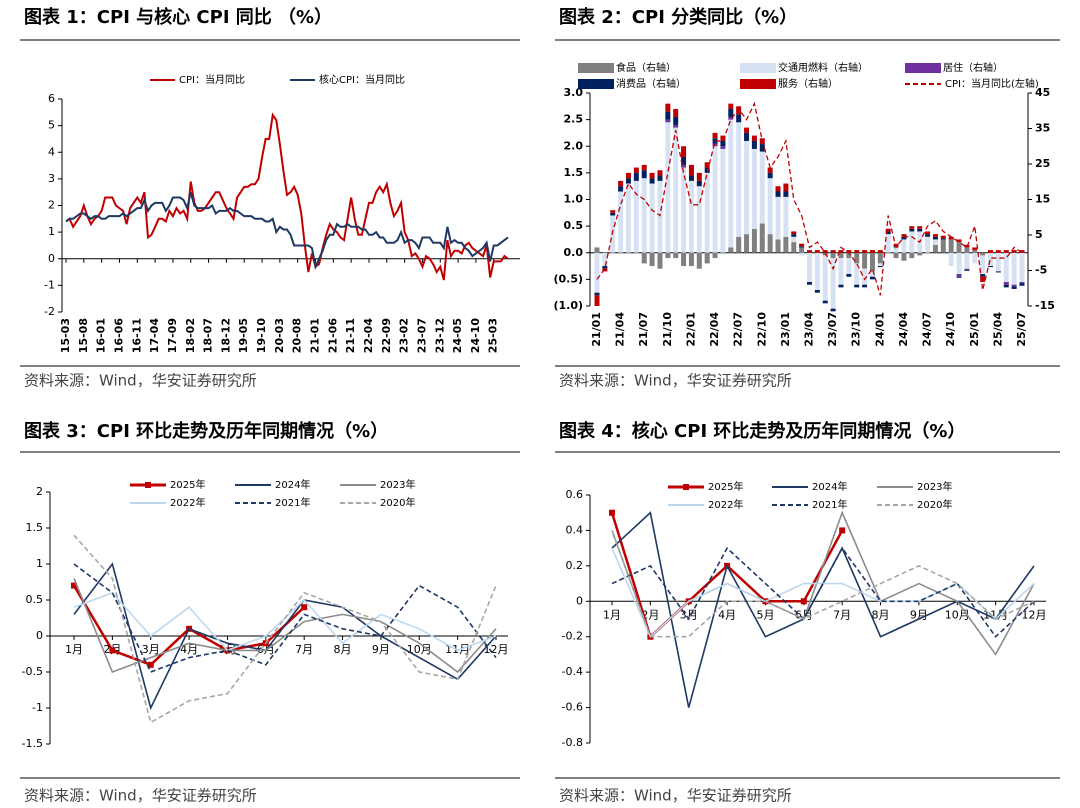 This screenshot has width=1080, height=808. Describe the element at coordinates (315, 335) in the screenshot. I see `x-tick-label: 21-01` at that location.